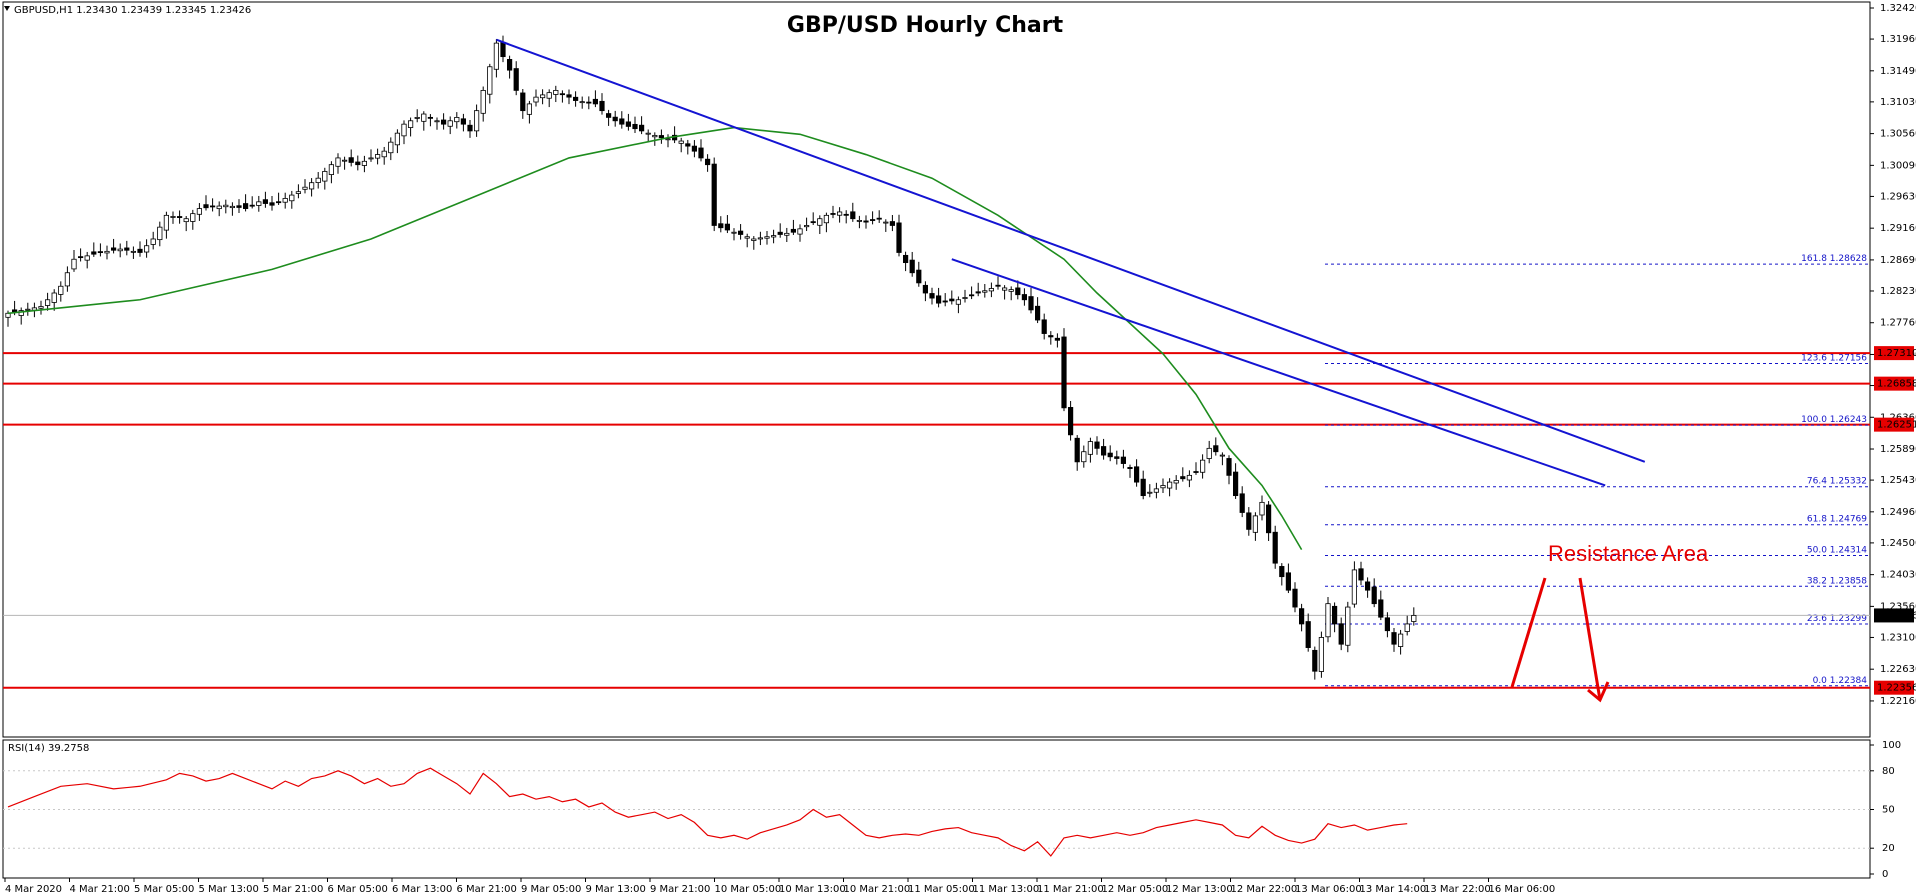 This screenshot has width=1916, height=896. I want to click on rsi-axis-label: 80, so click(1888, 771).